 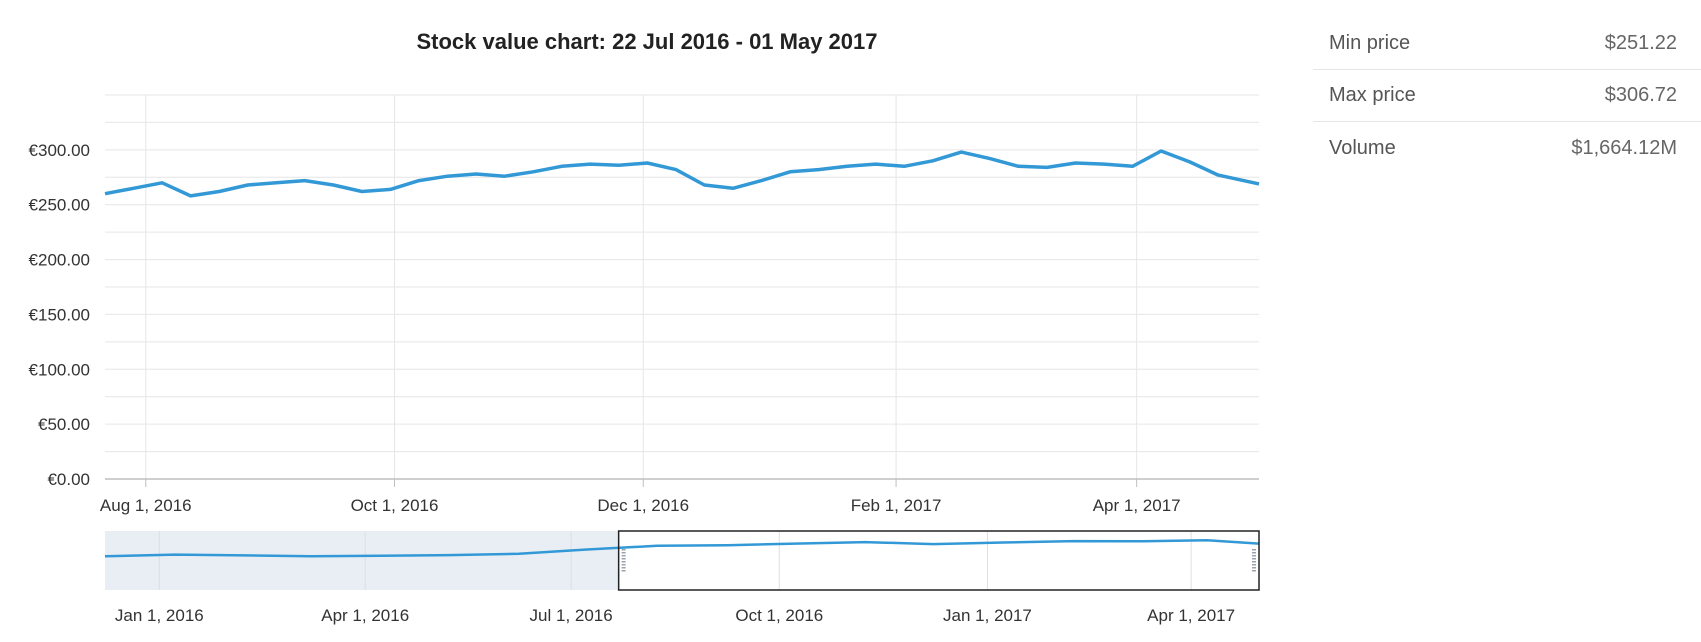 What do you see at coordinates (643, 505) in the screenshot?
I see `x-tick-label: Dec 1, 2016` at bounding box center [643, 505].